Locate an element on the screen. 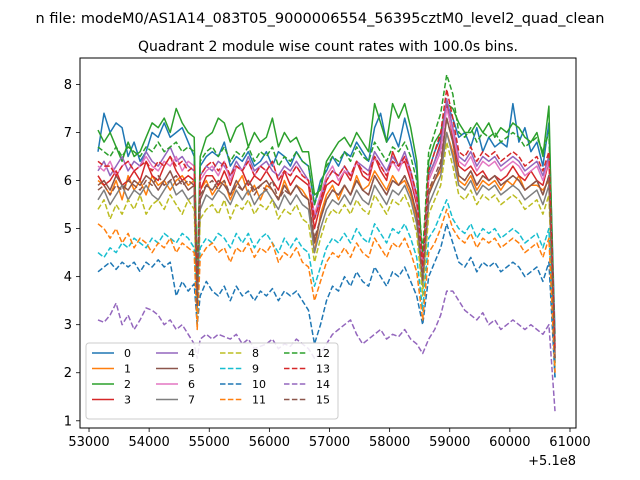 The width and height of the screenshot is (640, 480). x-tick-label: 57000 is located at coordinates (329, 442).